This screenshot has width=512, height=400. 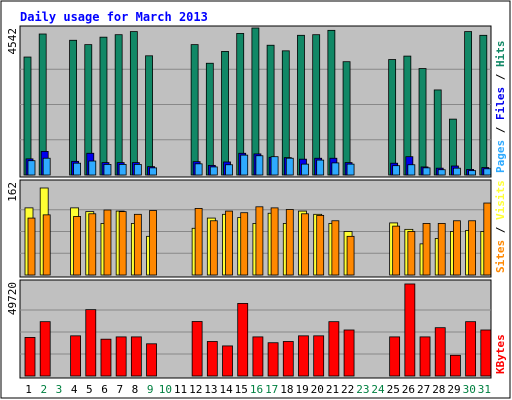 What do you see at coordinates (12, 298) in the screenshot?
I see `y-max-label: 49720` at bounding box center [12, 298].